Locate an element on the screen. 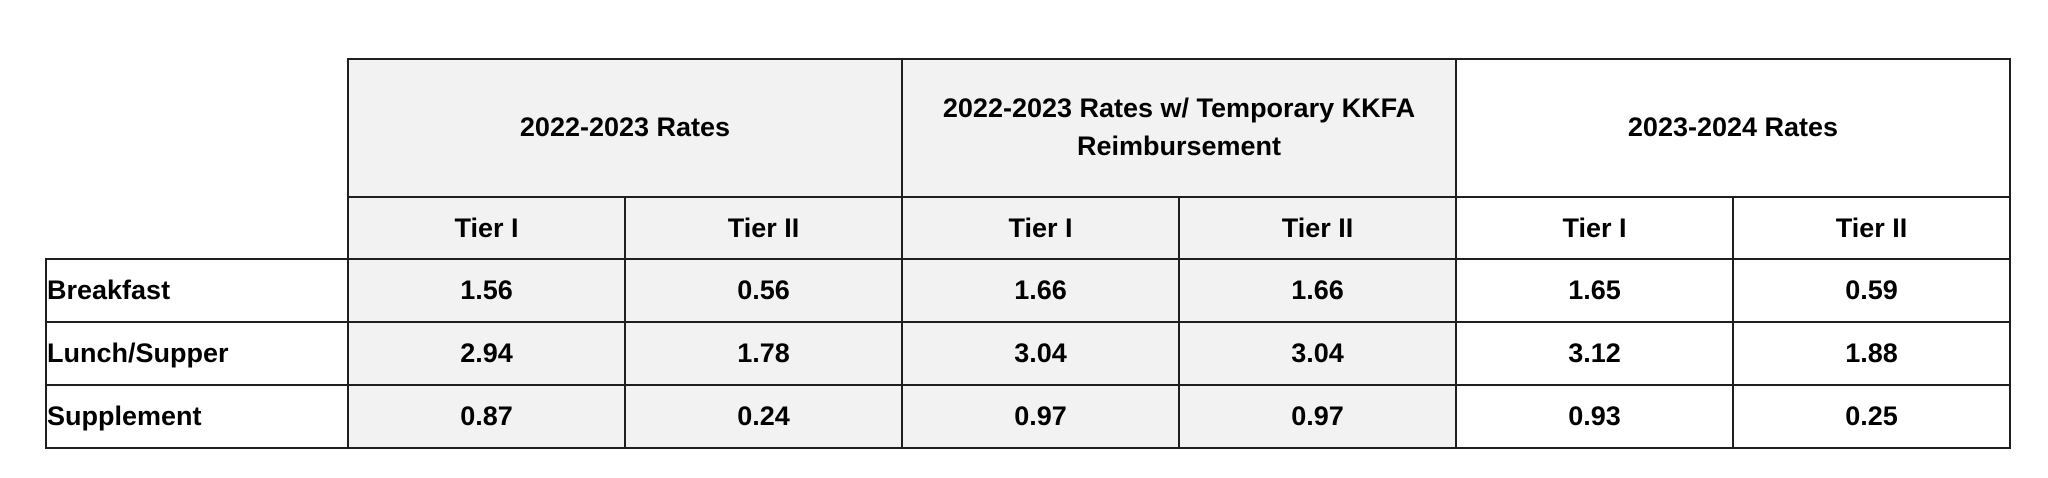 The width and height of the screenshot is (2048, 478). value-cell: 2.94 is located at coordinates (486, 353).